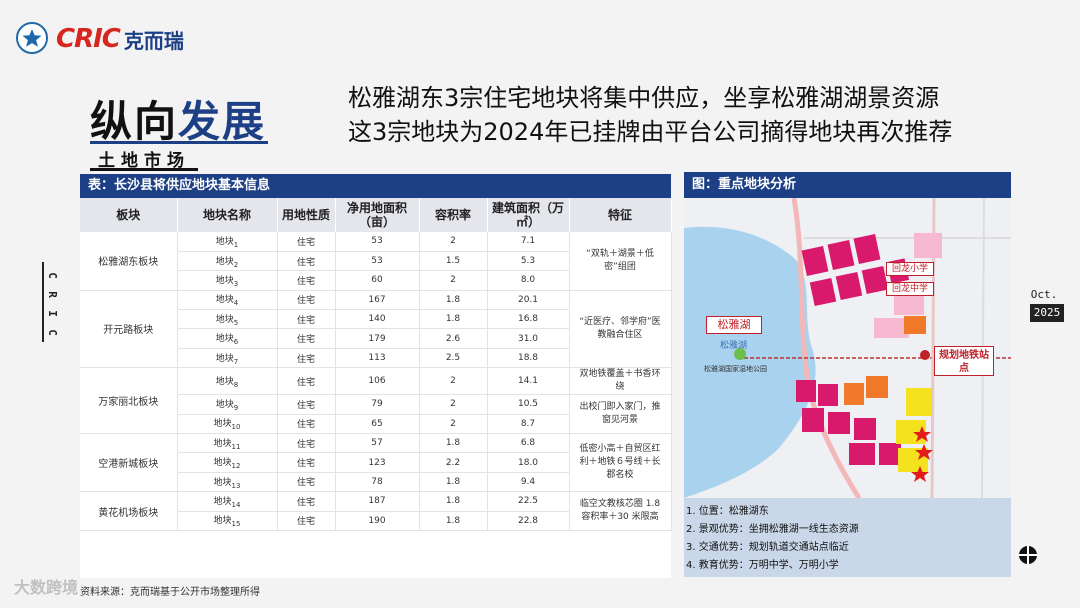 The width and height of the screenshot is (1080, 608). Describe the element at coordinates (227, 261) in the screenshot. I see `plot-name-cell: 地块2` at that location.